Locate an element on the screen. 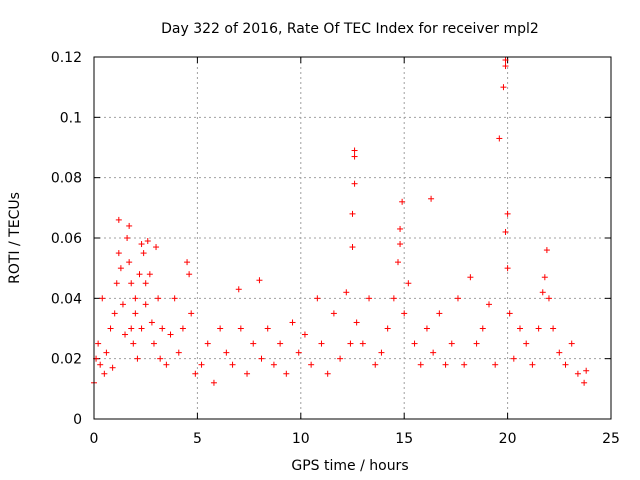  x-tick-label: 10 is located at coordinates (301, 439).